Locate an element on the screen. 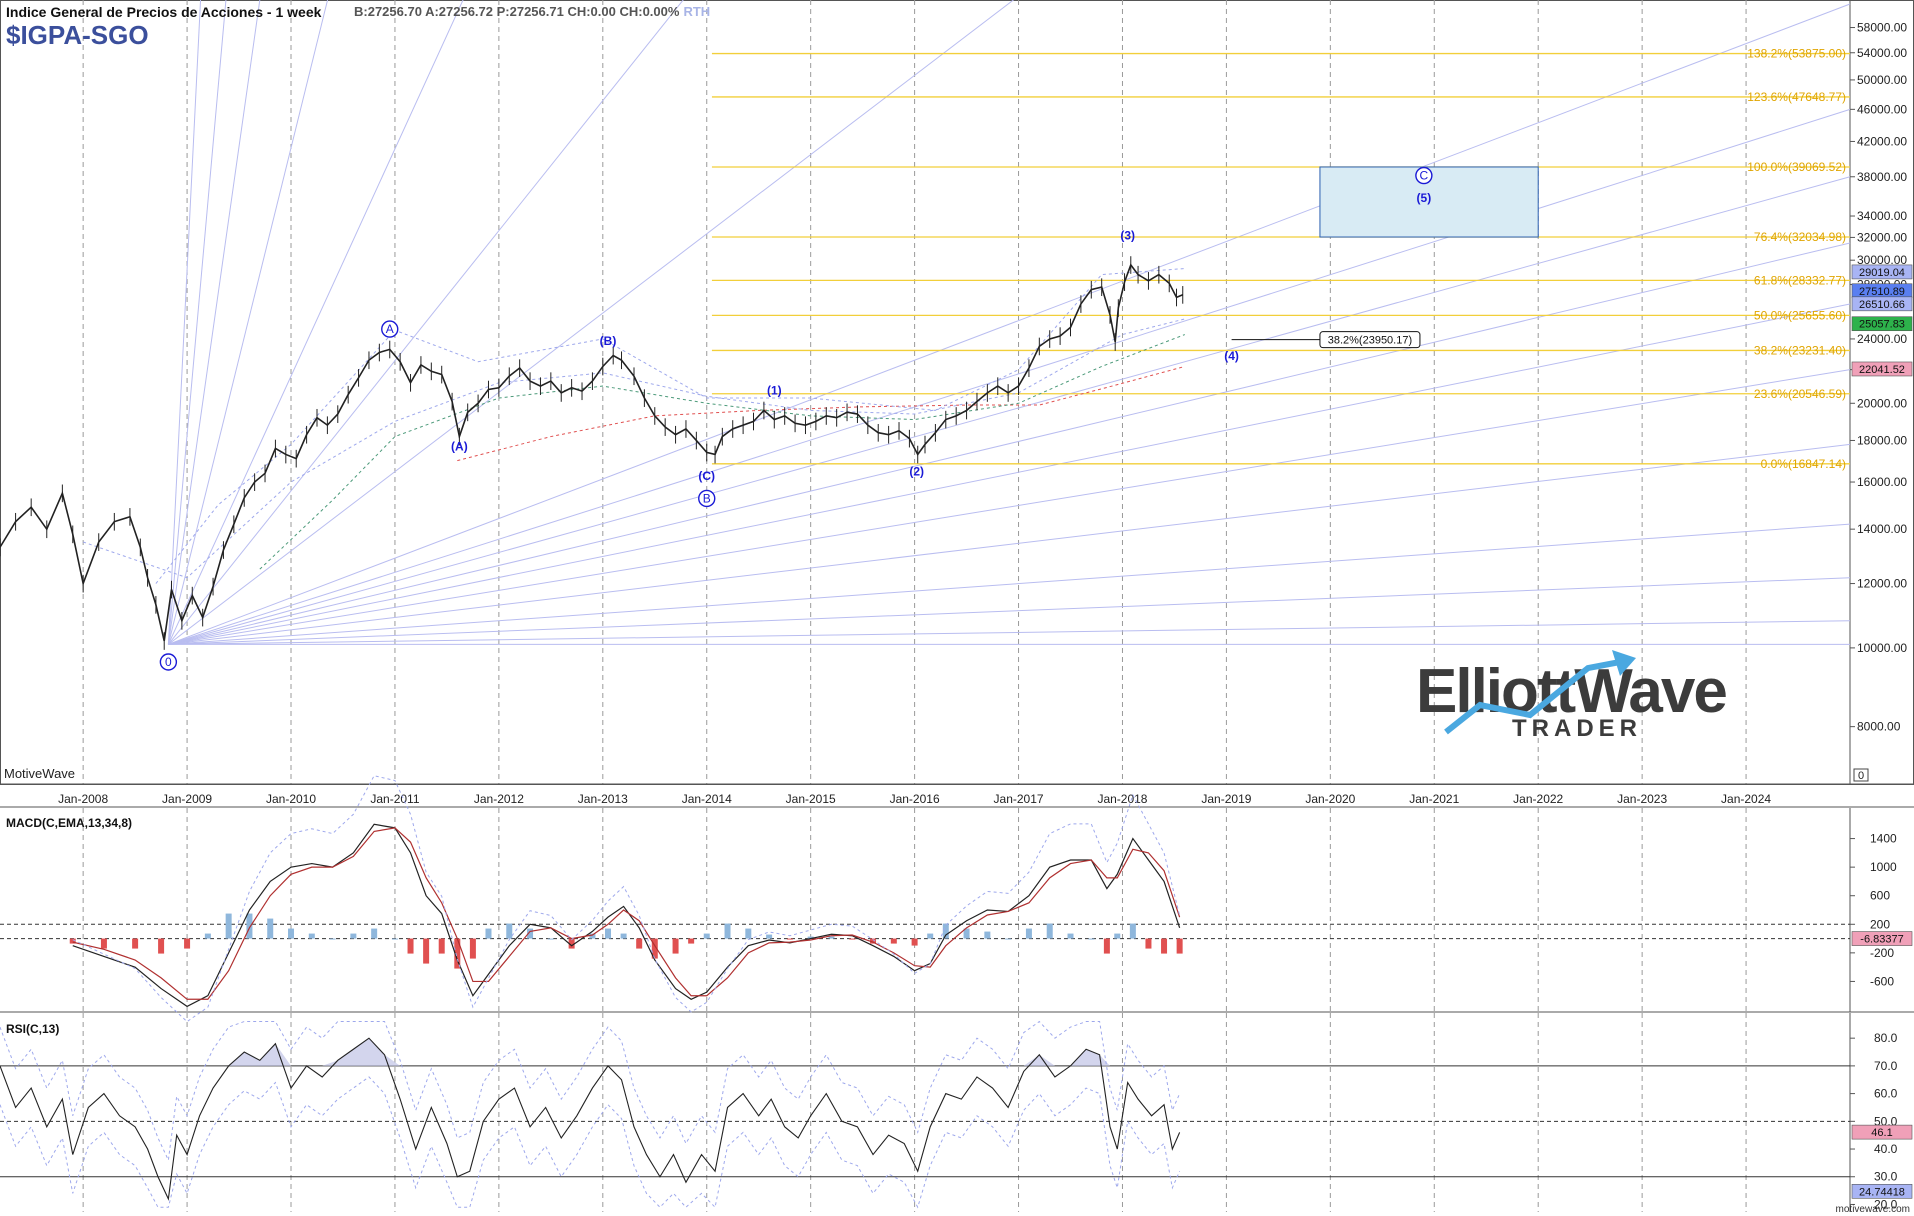  rsi-y-tick-label: 80.0 is located at coordinates (1886, 1038).